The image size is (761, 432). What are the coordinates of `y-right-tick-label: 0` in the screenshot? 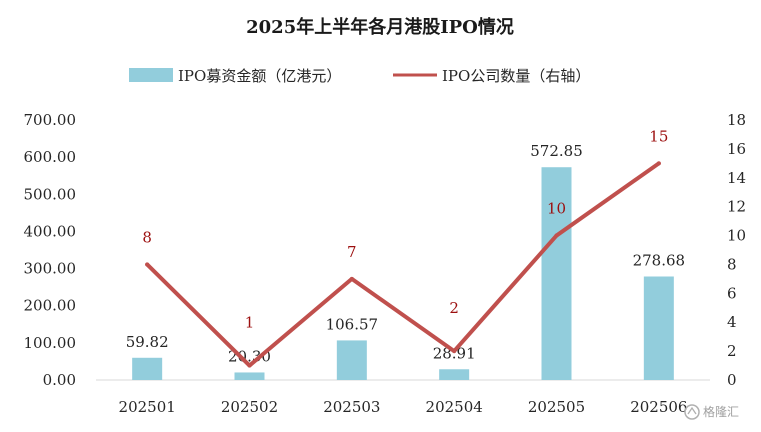 It's located at (732, 380).